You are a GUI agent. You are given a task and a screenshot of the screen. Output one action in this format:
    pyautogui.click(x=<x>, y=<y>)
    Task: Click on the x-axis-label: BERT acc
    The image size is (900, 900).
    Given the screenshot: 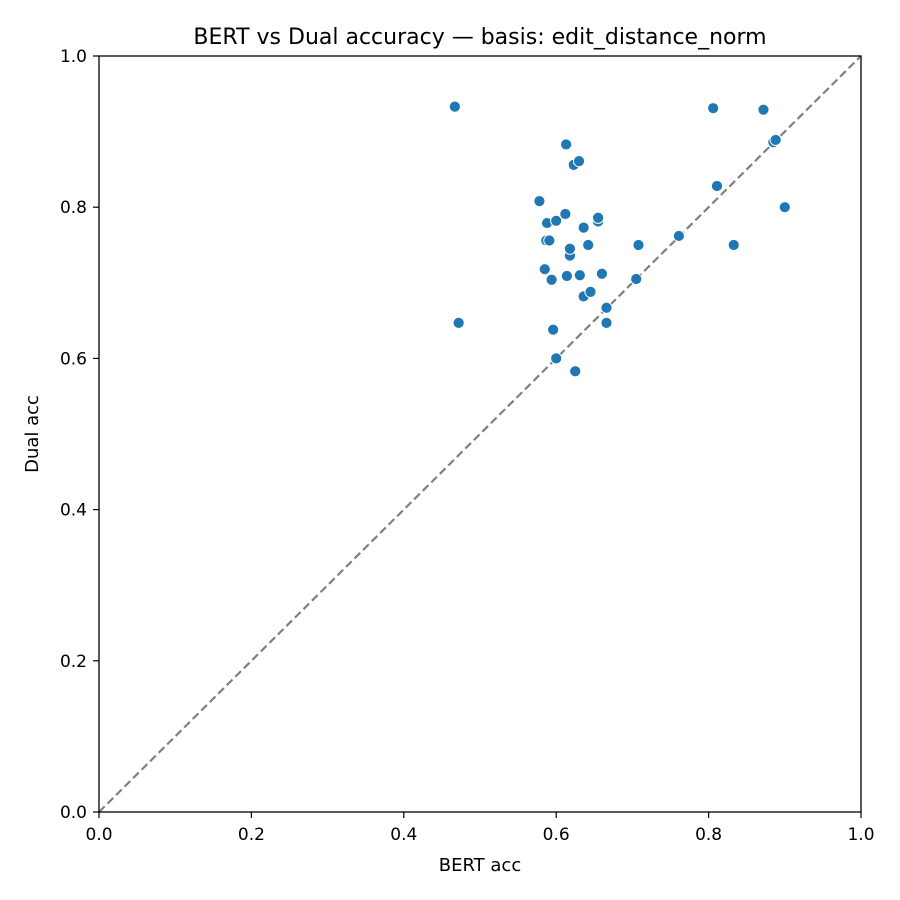 What is the action you would take?
    pyautogui.click(x=480, y=865)
    